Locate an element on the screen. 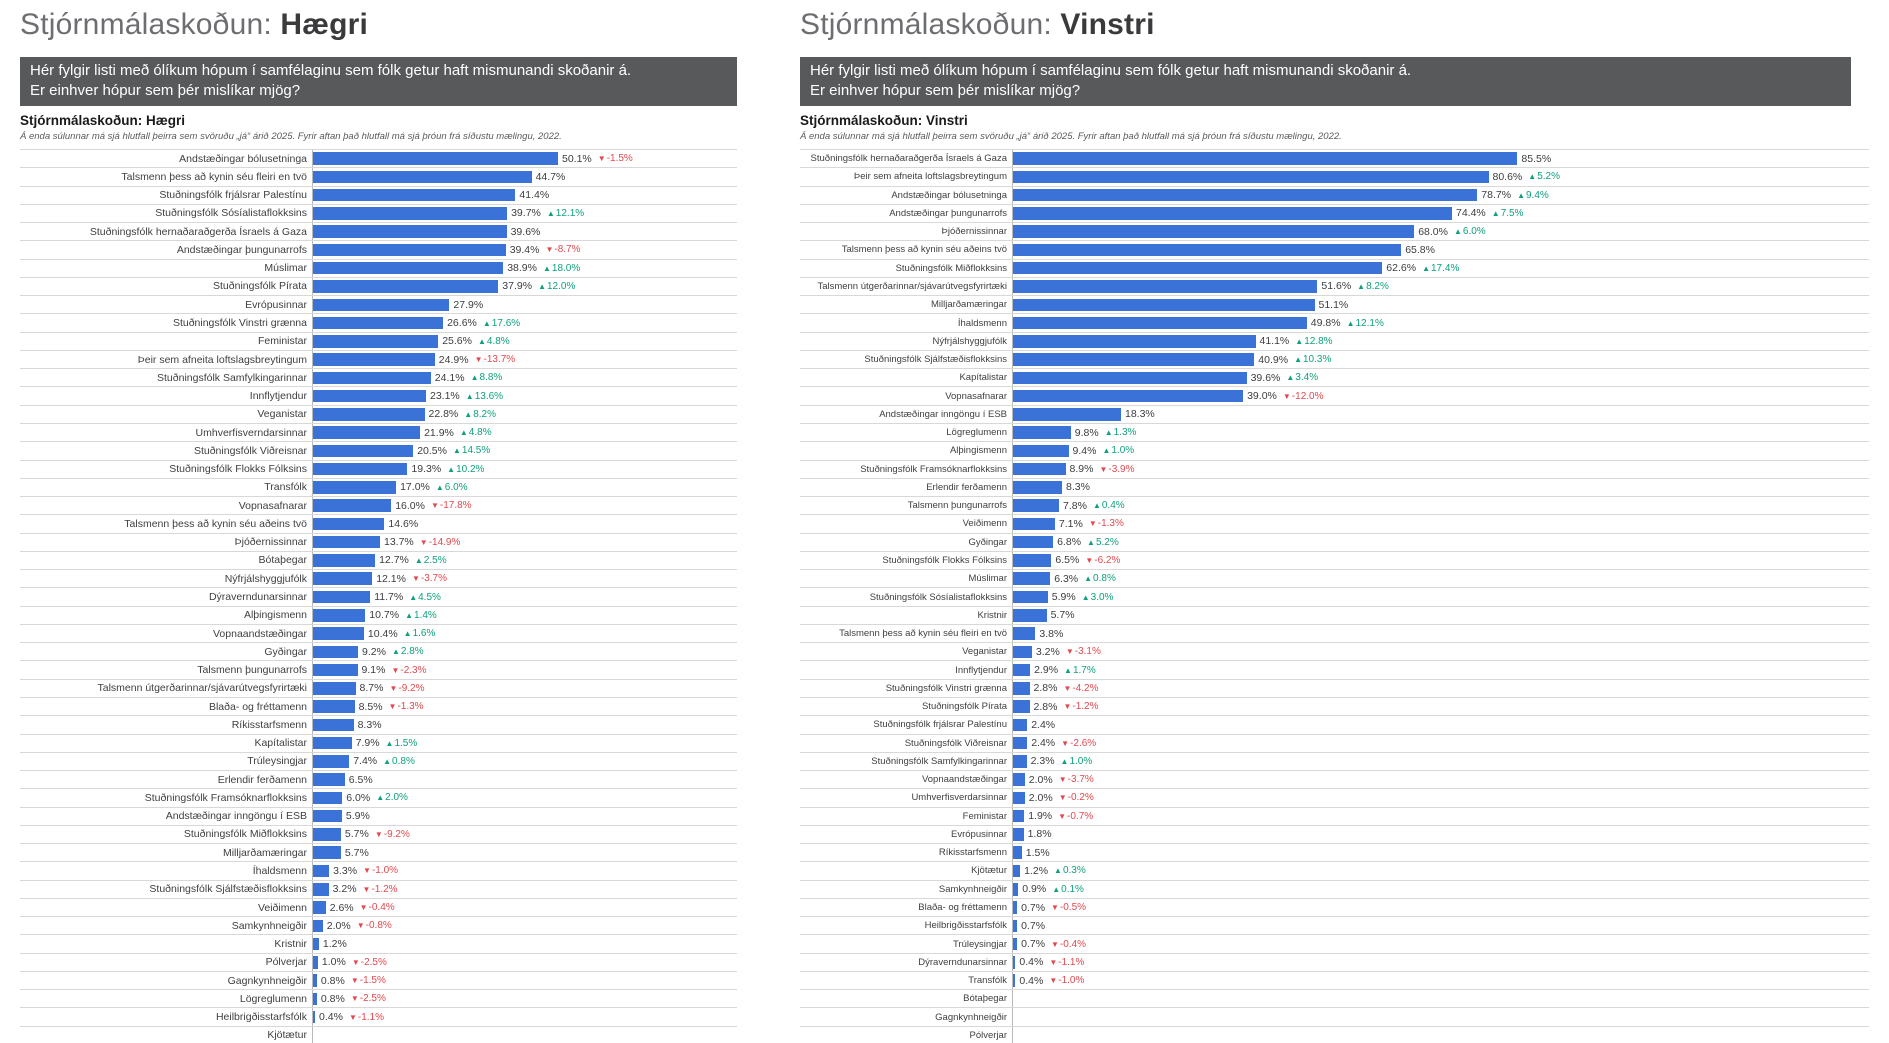 Image resolution: width=1889 pixels, height=1043 pixels. category-label: Stuðningsfólk Miðflokksins is located at coordinates (245, 834).